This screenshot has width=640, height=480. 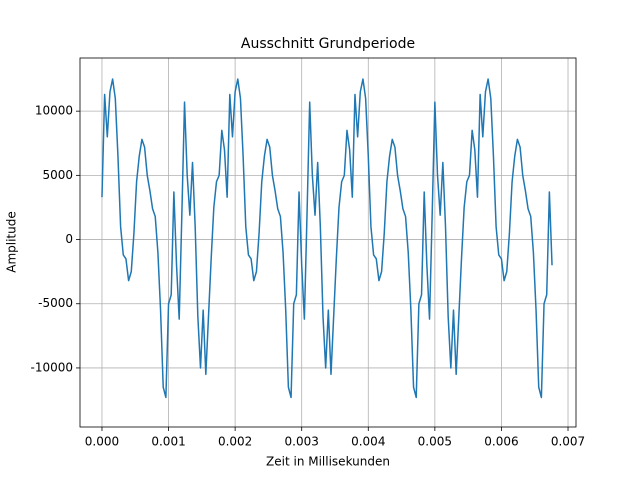 I want to click on x-tick-label: 0.001, so click(x=168, y=442).